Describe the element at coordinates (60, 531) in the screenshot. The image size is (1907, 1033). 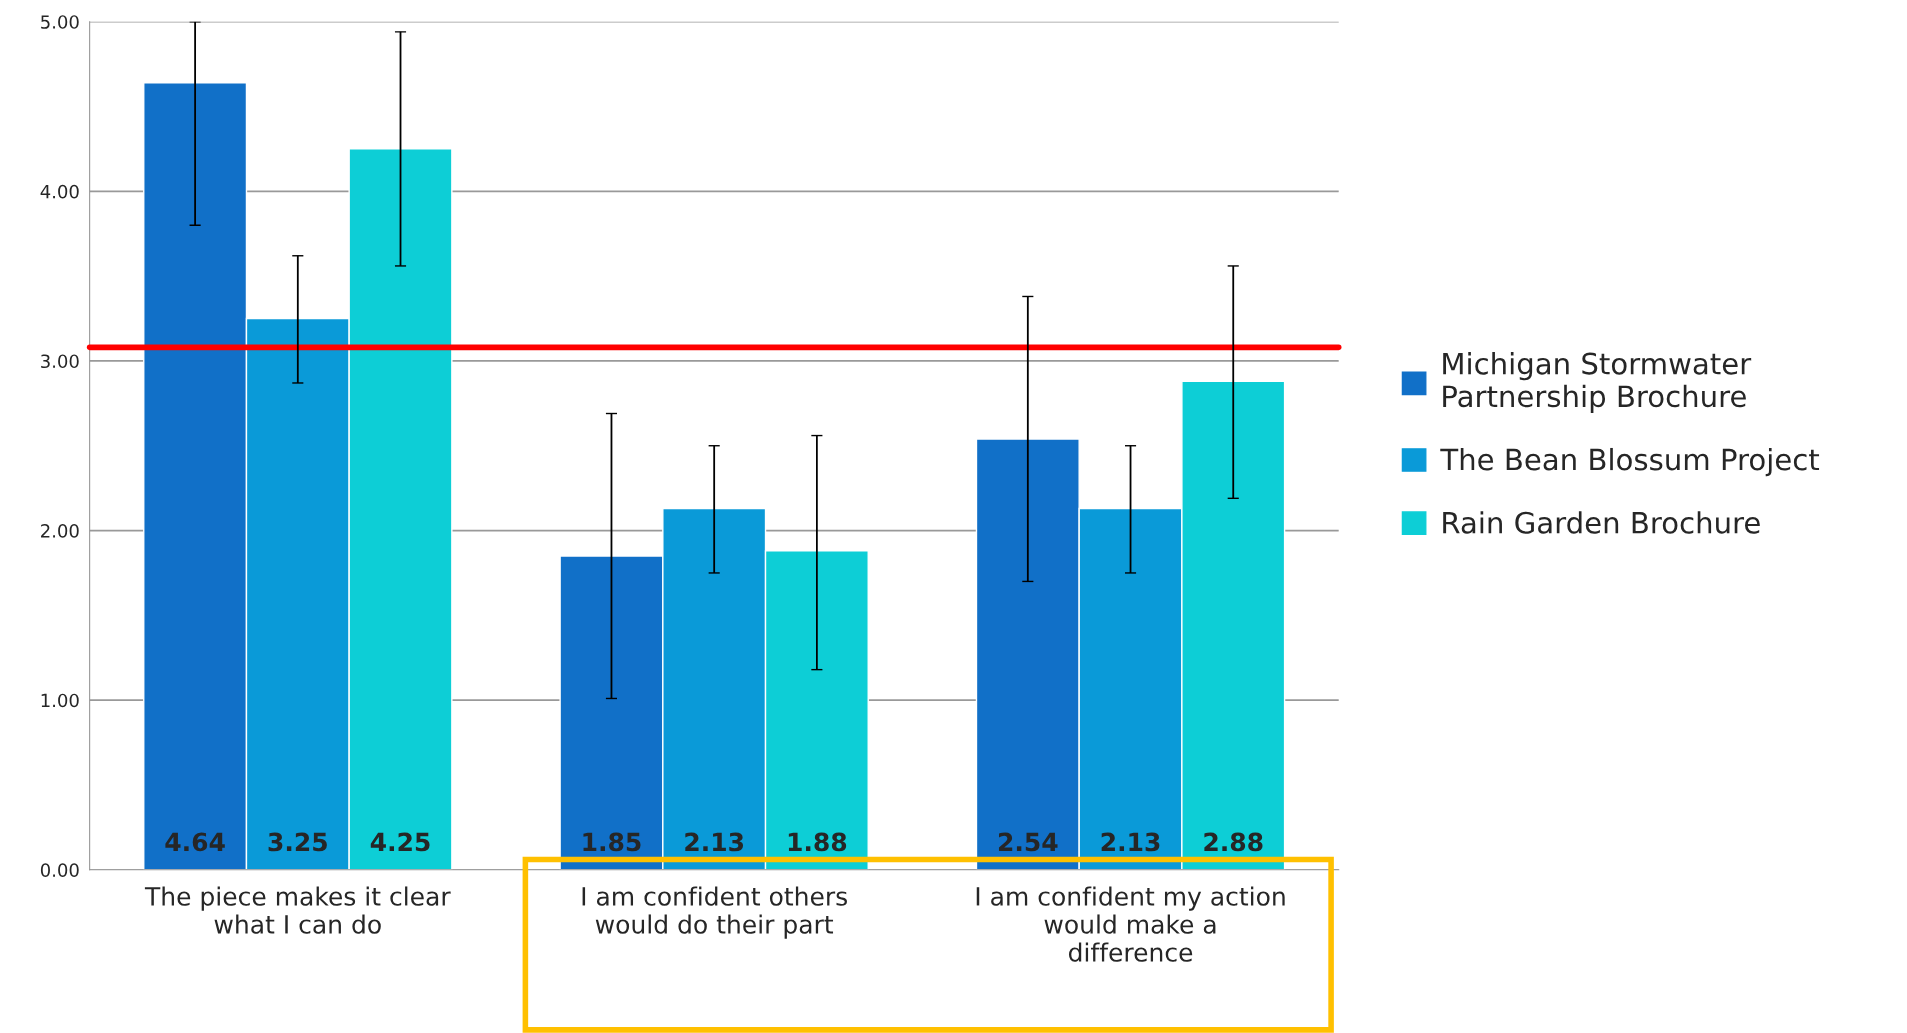
I see `y-tick-label: 2.00` at that location.